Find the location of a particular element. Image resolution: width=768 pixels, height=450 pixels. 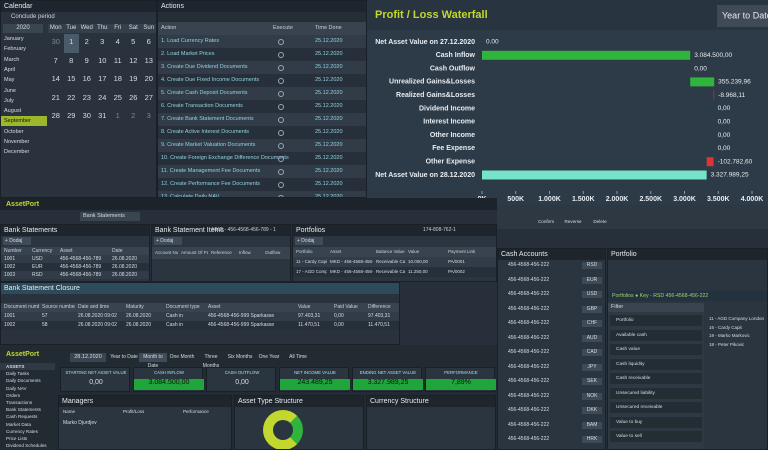

date-cell: 6 is located at coordinates (148, 41).